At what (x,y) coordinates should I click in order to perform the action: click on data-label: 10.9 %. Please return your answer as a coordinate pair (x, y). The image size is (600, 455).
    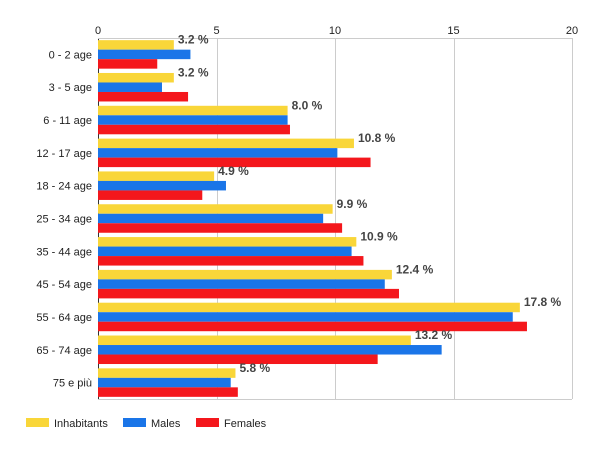
    Looking at the image, I should click on (379, 237).